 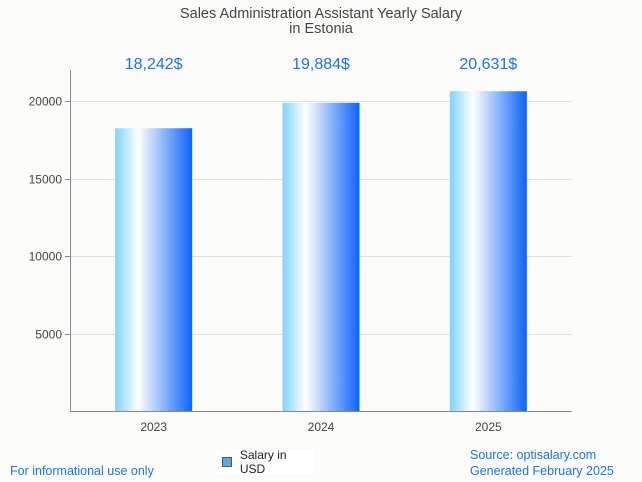 What do you see at coordinates (321, 29) in the screenshot?
I see `chart-title-line-2: in Estonia` at bounding box center [321, 29].